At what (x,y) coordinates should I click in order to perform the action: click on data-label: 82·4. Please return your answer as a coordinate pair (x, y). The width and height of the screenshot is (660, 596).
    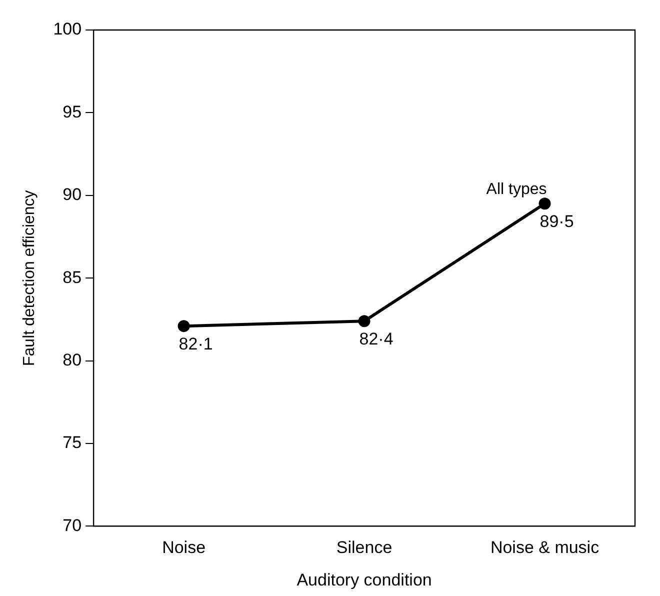
    Looking at the image, I should click on (376, 338).